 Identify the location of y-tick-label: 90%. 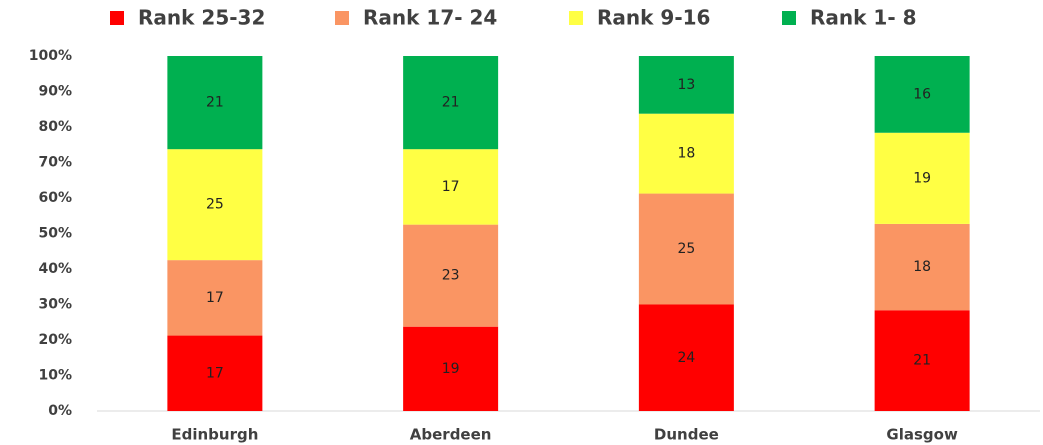
(55, 92).